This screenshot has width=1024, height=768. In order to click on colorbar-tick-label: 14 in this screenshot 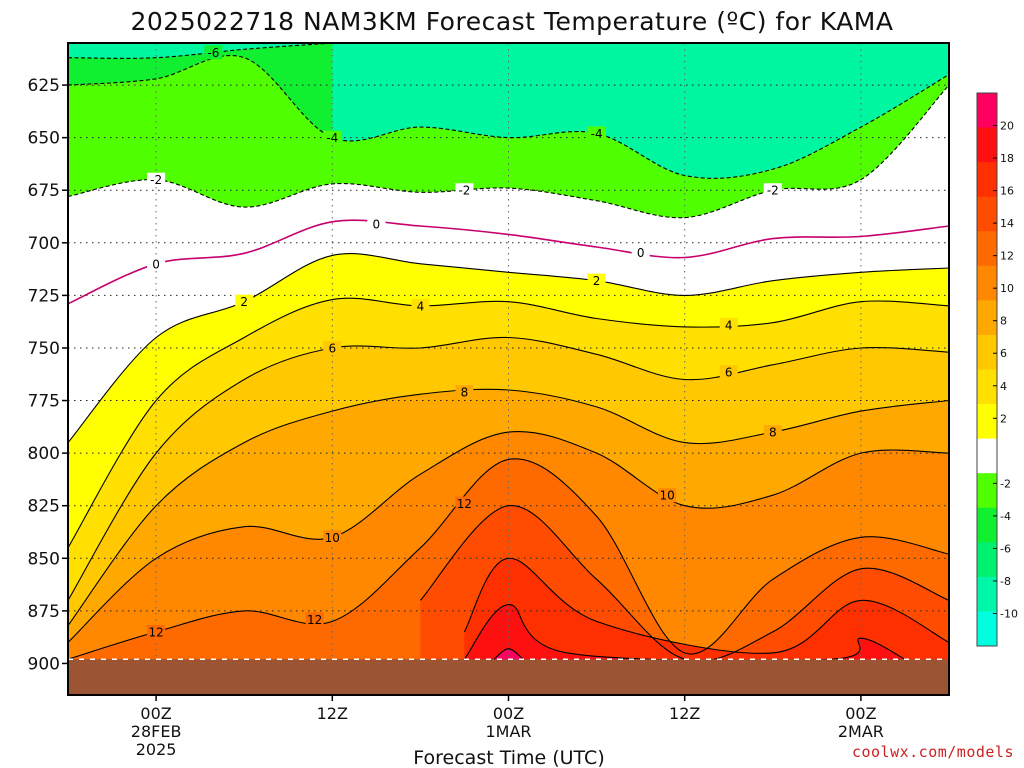, I will do `click(1007, 223)`.